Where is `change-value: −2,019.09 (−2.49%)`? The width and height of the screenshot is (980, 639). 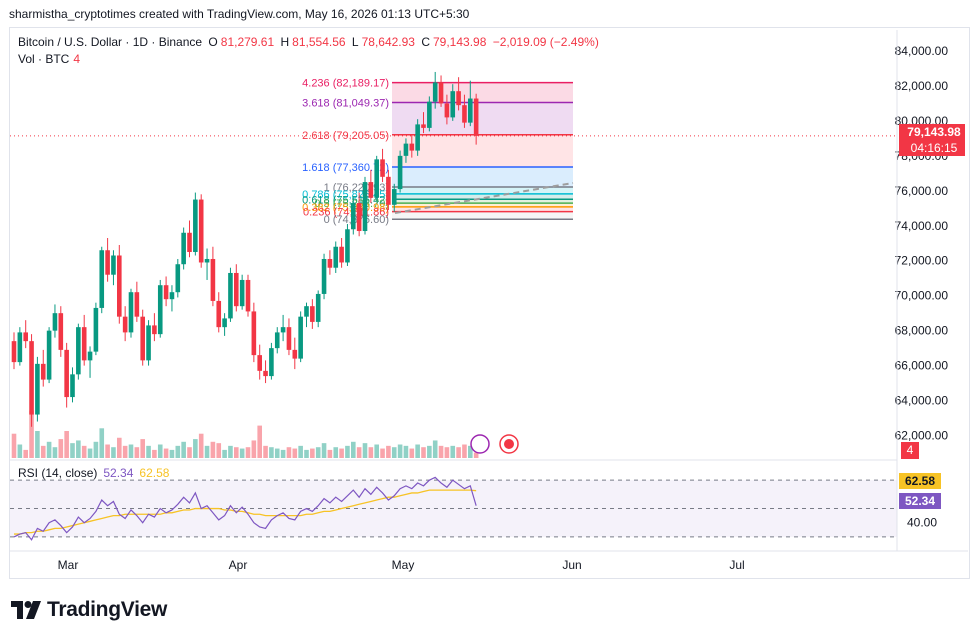 change-value: −2,019.09 (−2.49%) is located at coordinates (545, 42).